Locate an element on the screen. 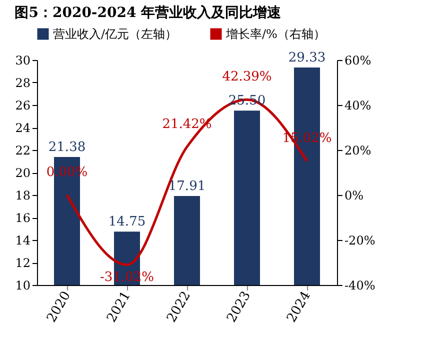  y-tick-label: 30 is located at coordinates (22, 61).